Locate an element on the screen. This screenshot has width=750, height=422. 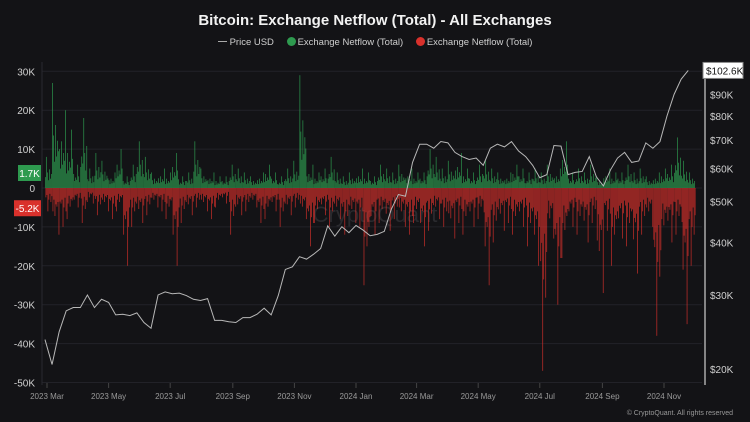
x-tick-label: 2023 Nov is located at coordinates (294, 396).